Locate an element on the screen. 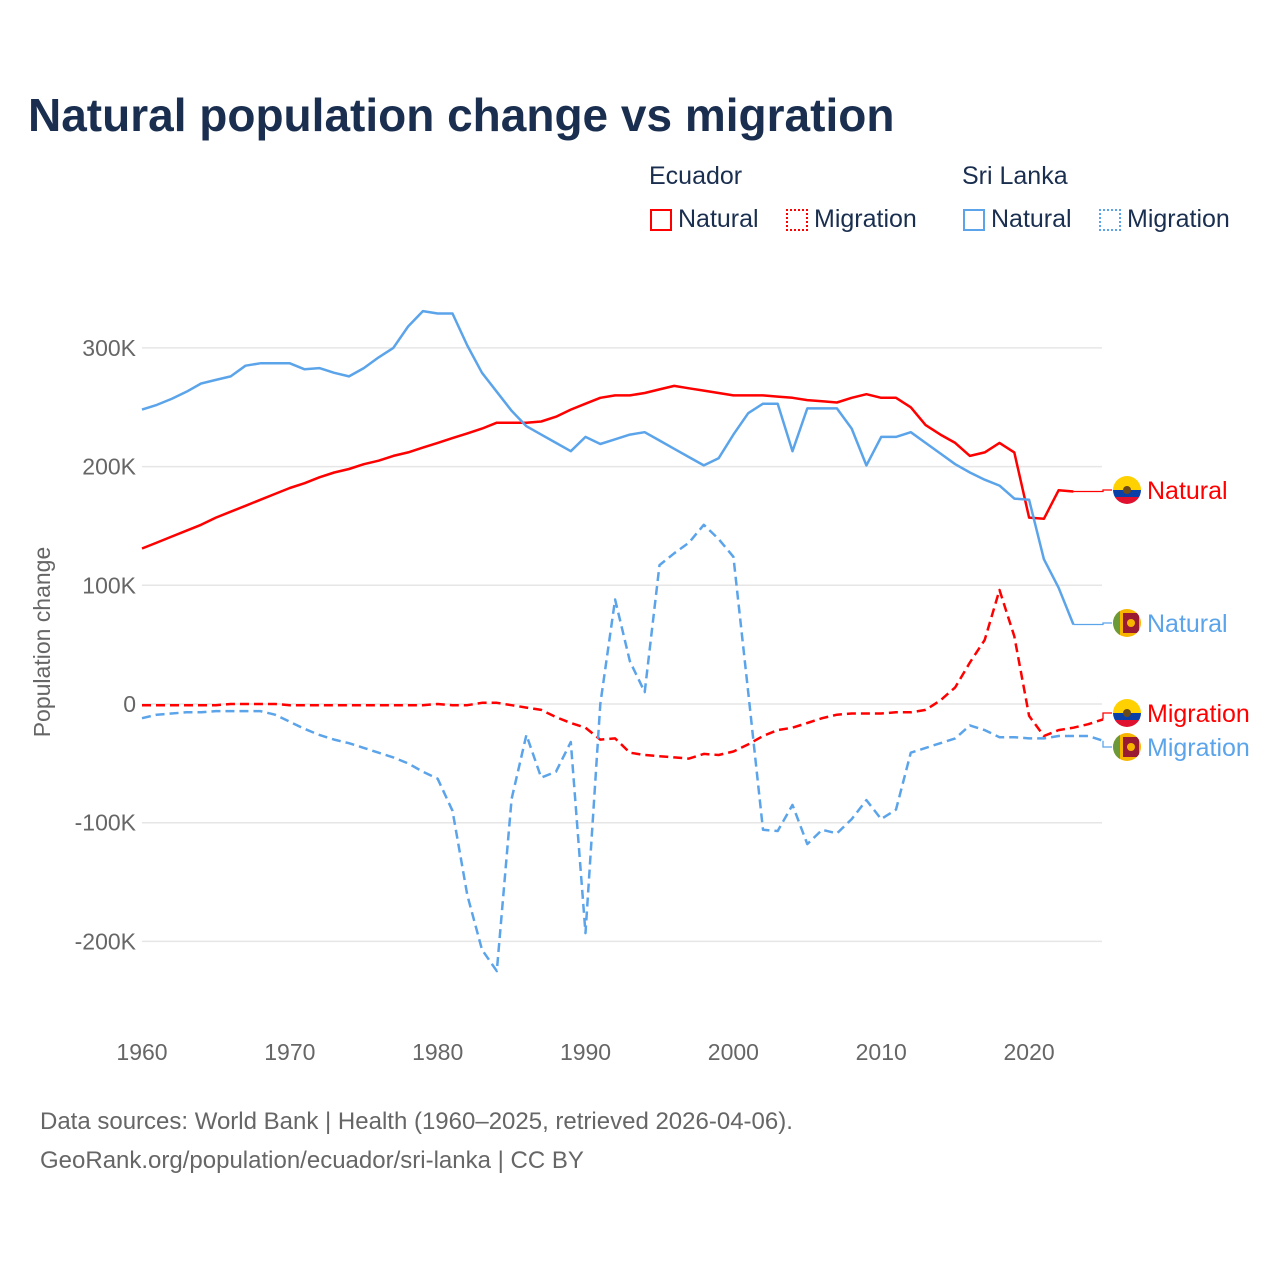  legend-ecuador-natural: Natural is located at coordinates (704, 219).